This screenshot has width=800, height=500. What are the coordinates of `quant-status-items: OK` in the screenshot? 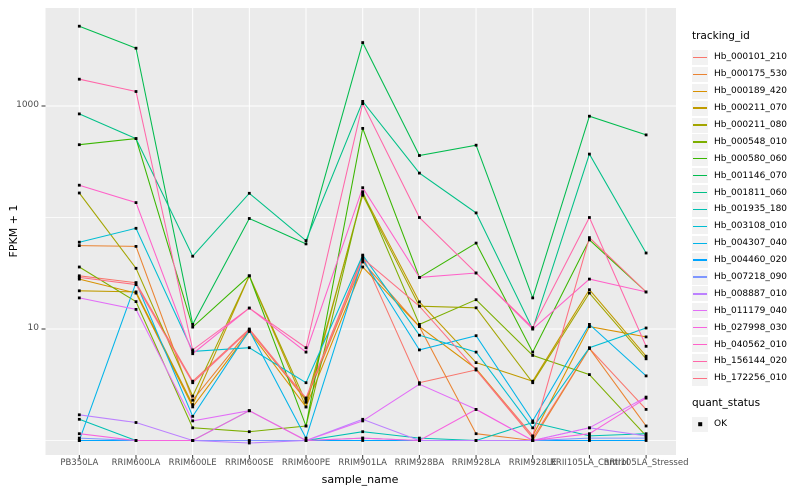 It's located at (745, 424).